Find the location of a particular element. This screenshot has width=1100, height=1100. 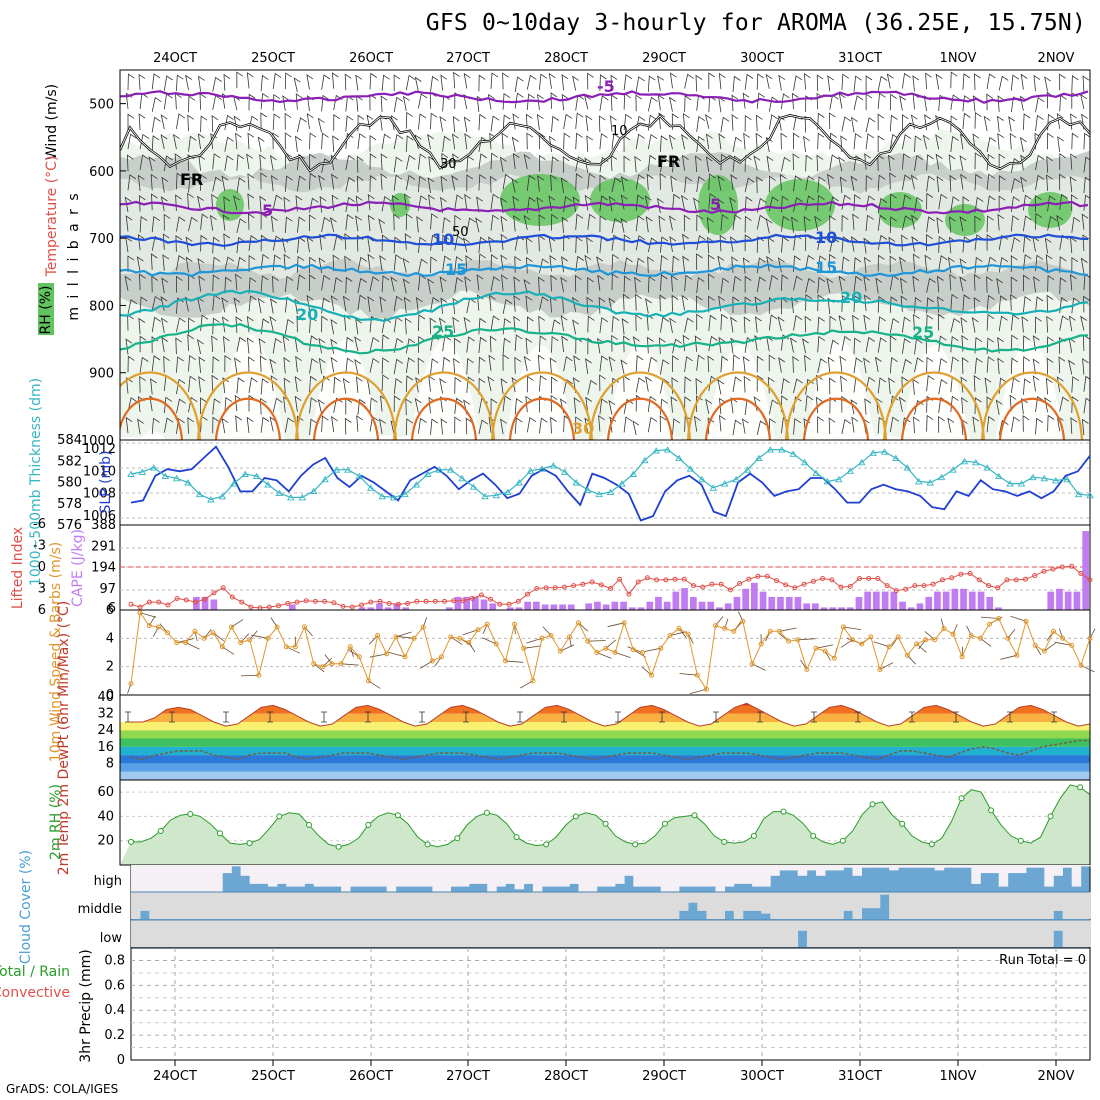

thk-tick-578: 578 is located at coordinates (69, 504).